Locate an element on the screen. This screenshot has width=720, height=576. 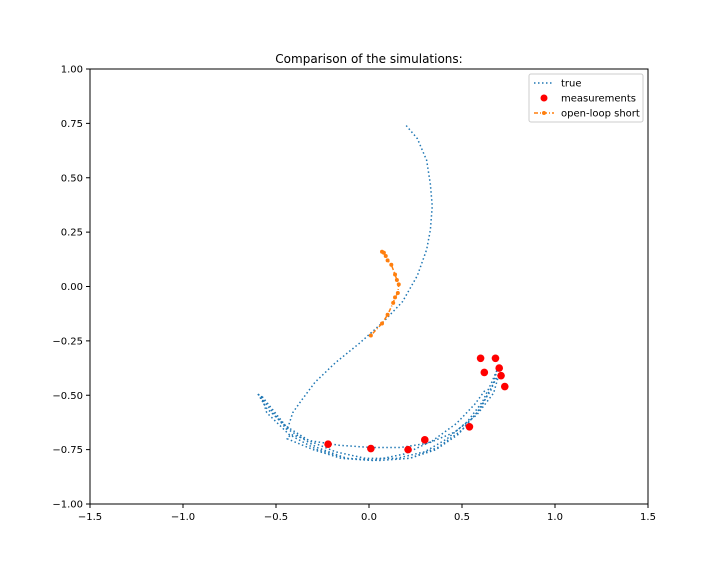
y-tick-label: −0.25 is located at coordinates (67, 341).